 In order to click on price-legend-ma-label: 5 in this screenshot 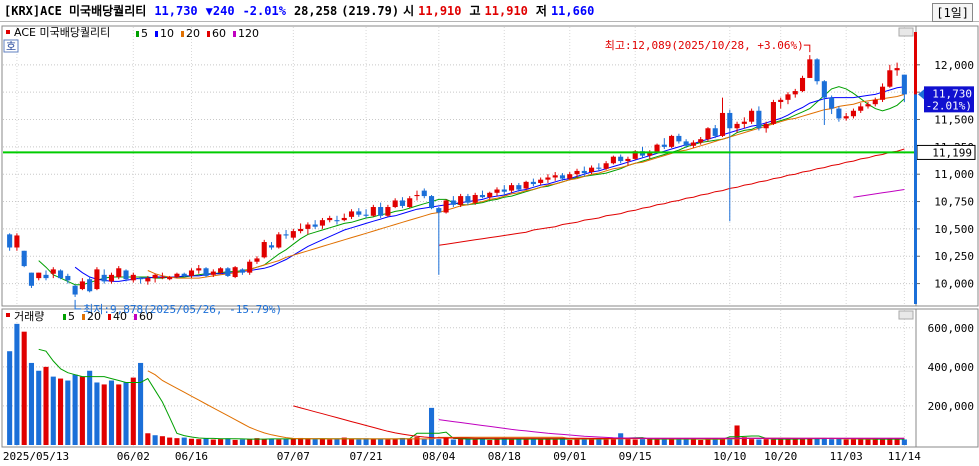, I will do `click(144, 33)`.